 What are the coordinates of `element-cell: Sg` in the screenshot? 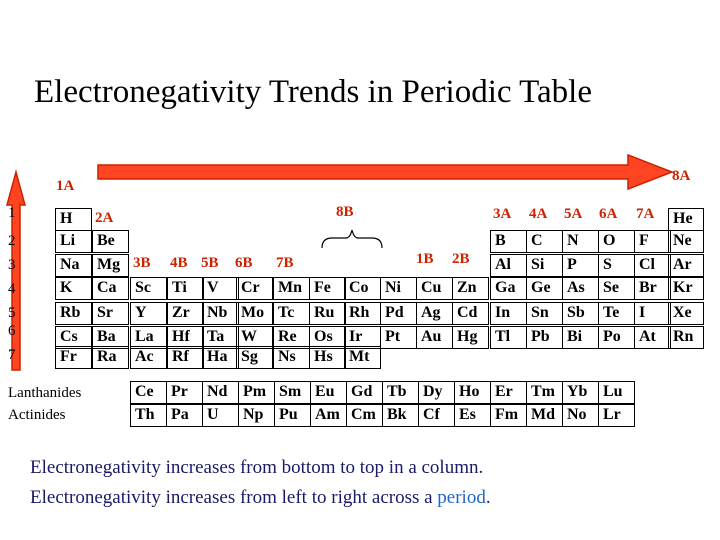 It's located at (254, 357).